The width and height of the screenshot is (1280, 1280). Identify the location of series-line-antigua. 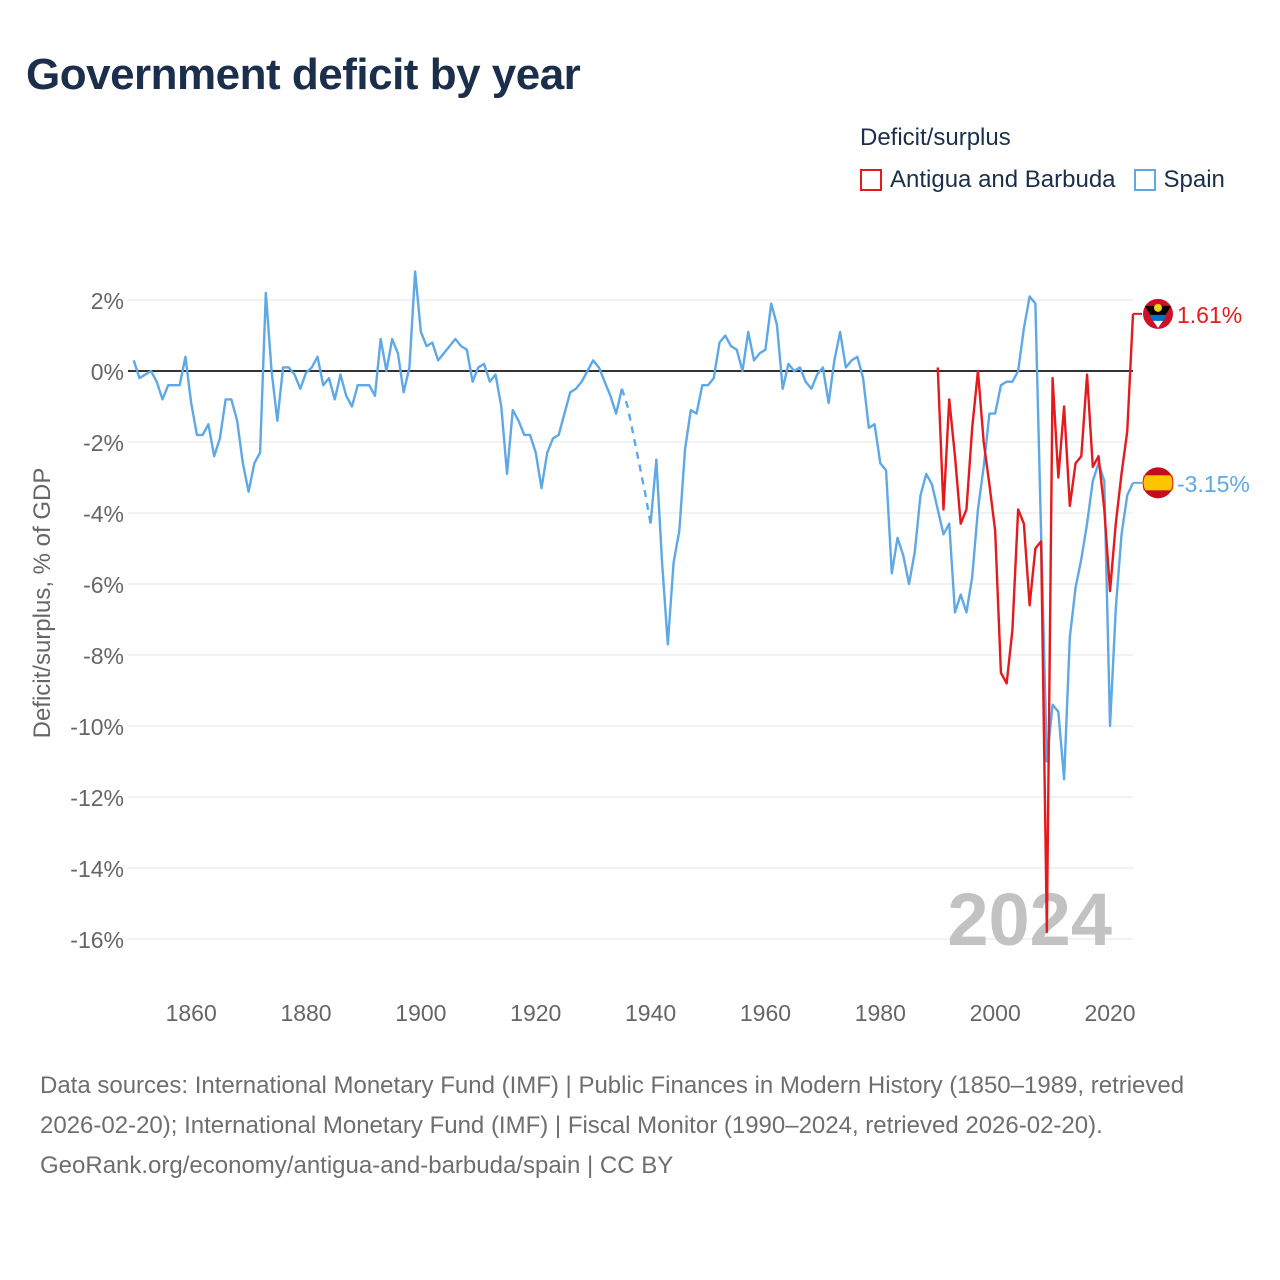
(1035, 623).